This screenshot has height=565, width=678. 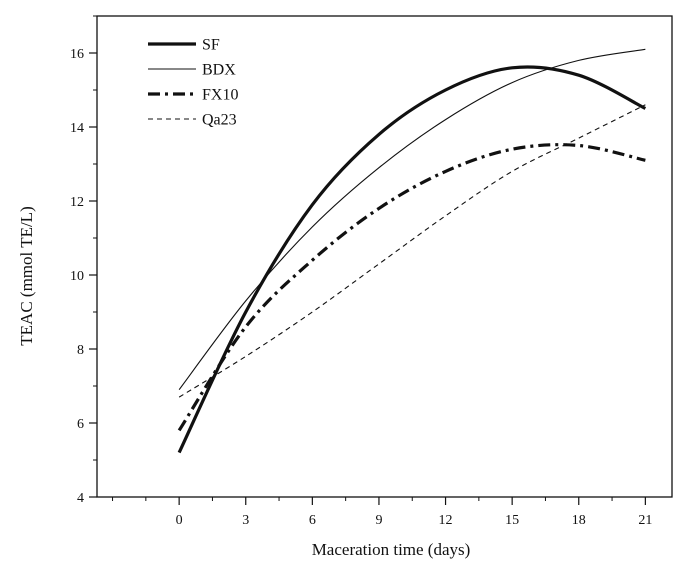 What do you see at coordinates (80, 498) in the screenshot?
I see `y-tick-label: 4` at bounding box center [80, 498].